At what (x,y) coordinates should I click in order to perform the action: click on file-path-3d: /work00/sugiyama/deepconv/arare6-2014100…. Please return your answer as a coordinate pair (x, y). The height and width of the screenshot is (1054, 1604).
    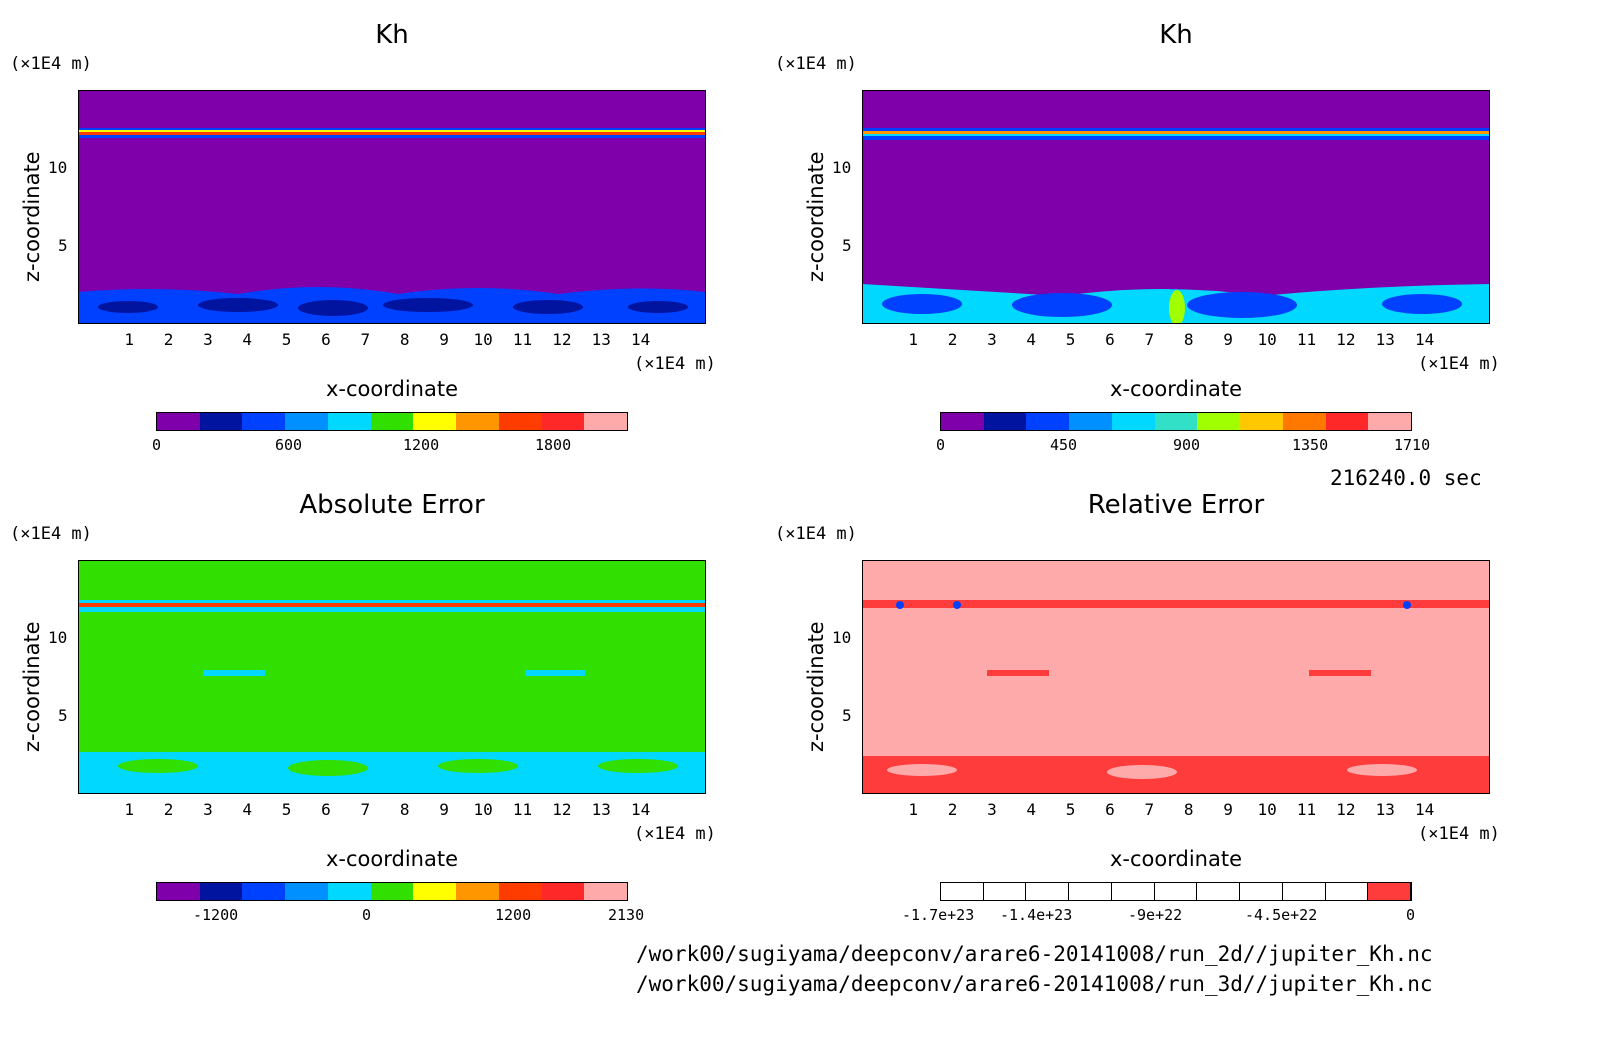
    Looking at the image, I should click on (1034, 984).